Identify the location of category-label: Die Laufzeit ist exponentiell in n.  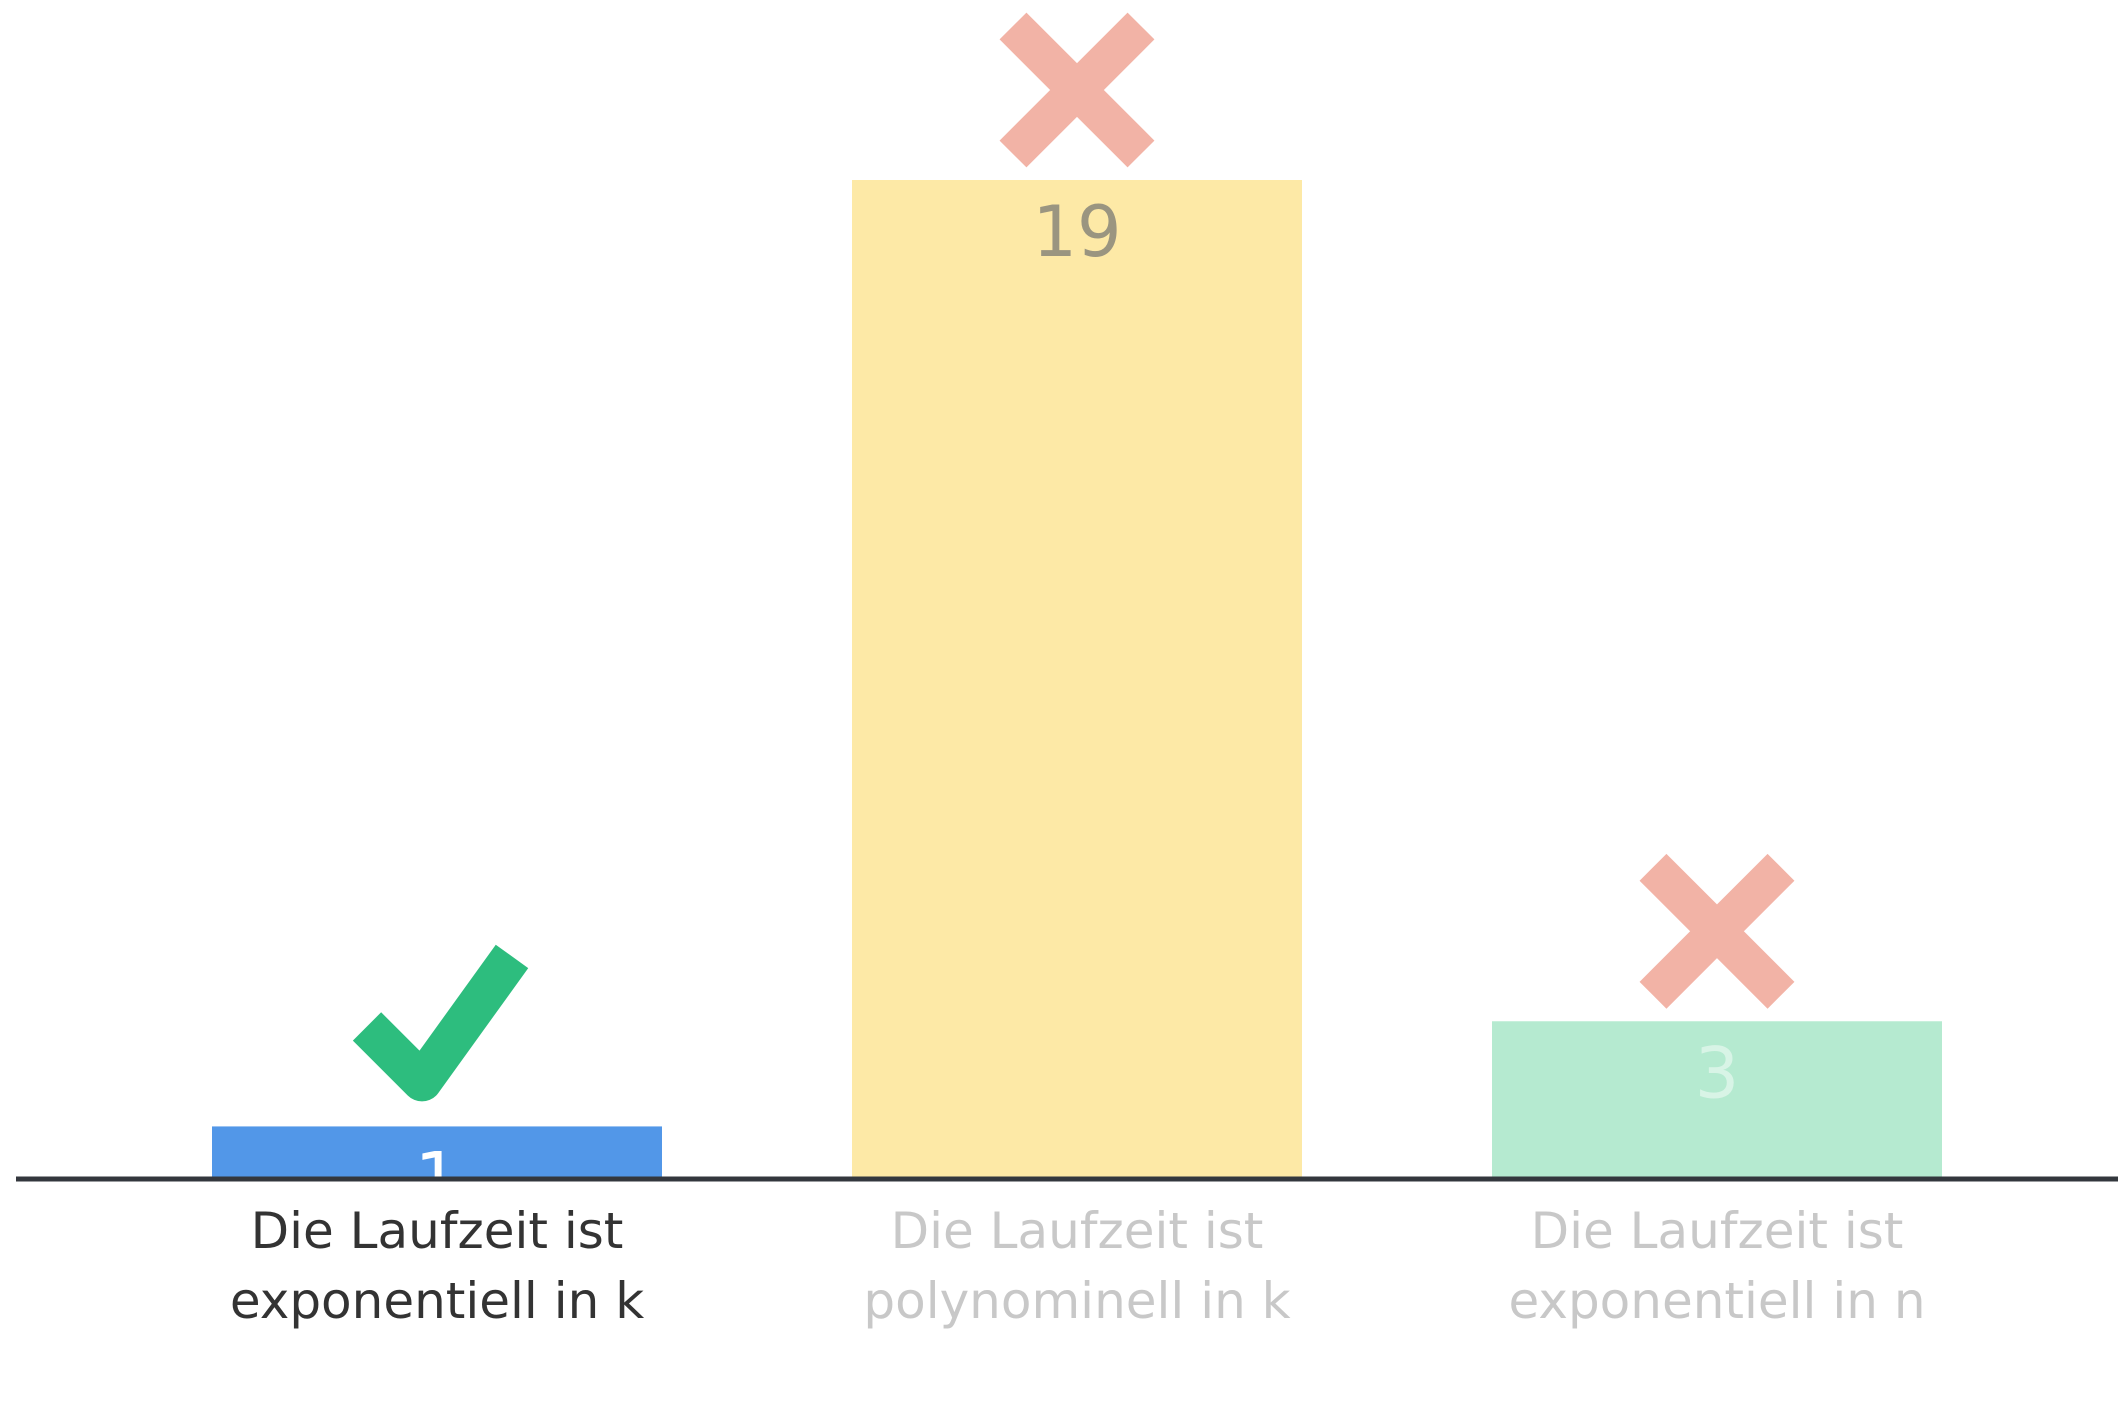
(1717, 1266).